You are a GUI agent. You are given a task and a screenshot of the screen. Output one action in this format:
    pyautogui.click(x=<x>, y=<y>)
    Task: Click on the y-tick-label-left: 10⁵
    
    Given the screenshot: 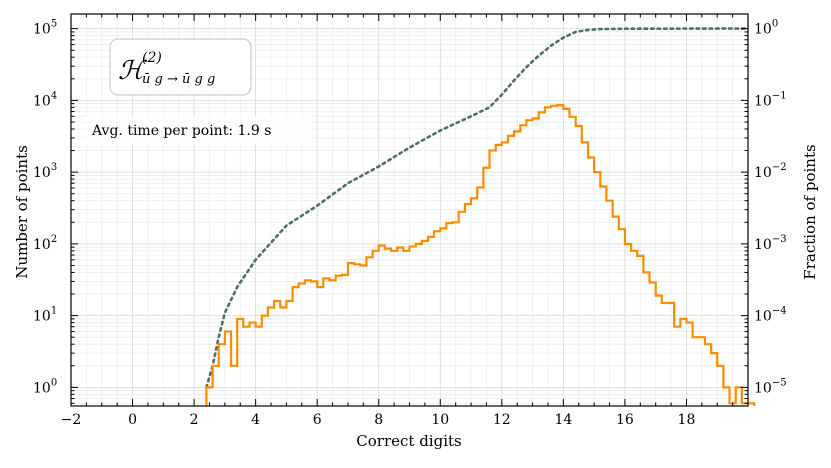 What is the action you would take?
    pyautogui.click(x=45, y=28)
    